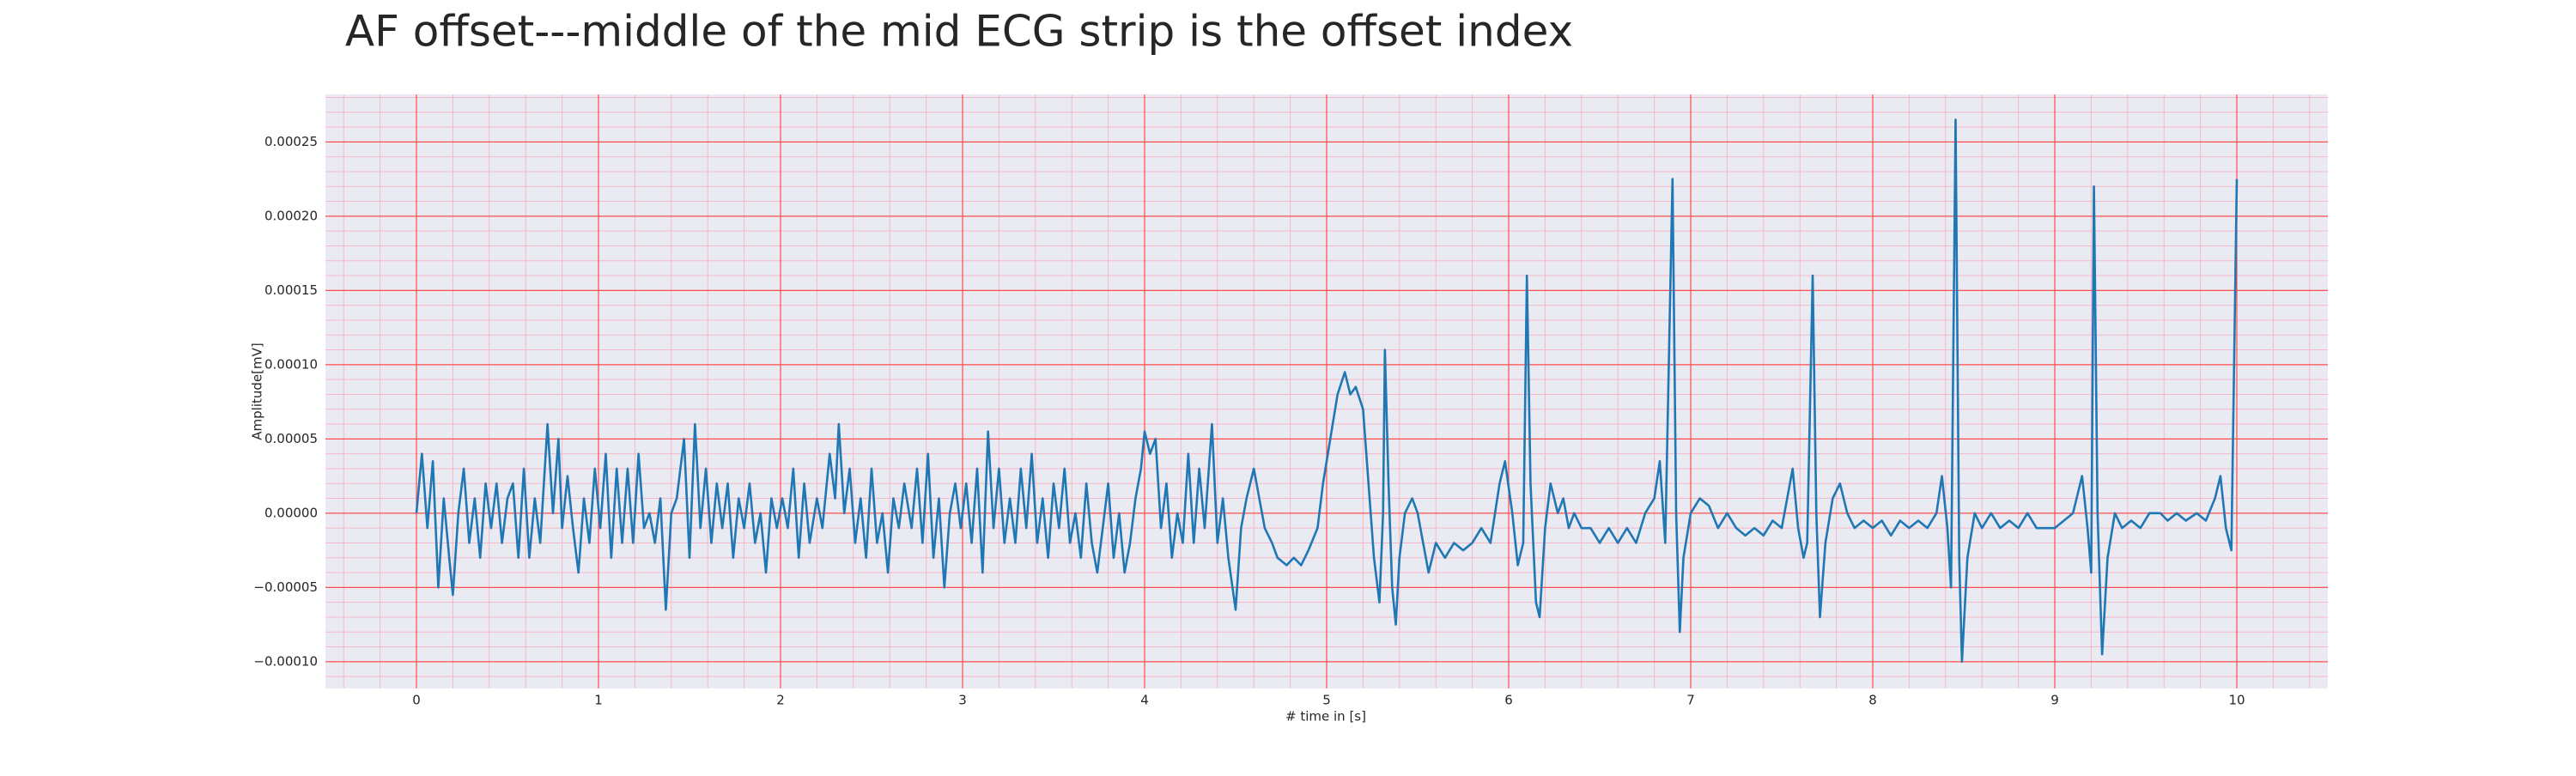 This screenshot has height=776, width=2576. What do you see at coordinates (291, 215) in the screenshot?
I see `y-tick-label: 0.00020` at bounding box center [291, 215].